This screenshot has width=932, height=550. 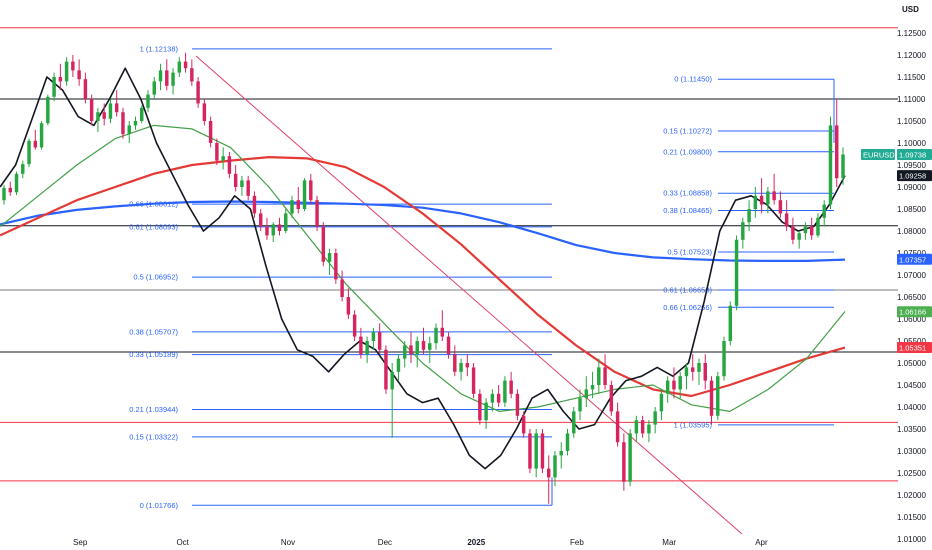 I want to click on fib-level-label: 0 (1.11450), so click(x=693, y=79).